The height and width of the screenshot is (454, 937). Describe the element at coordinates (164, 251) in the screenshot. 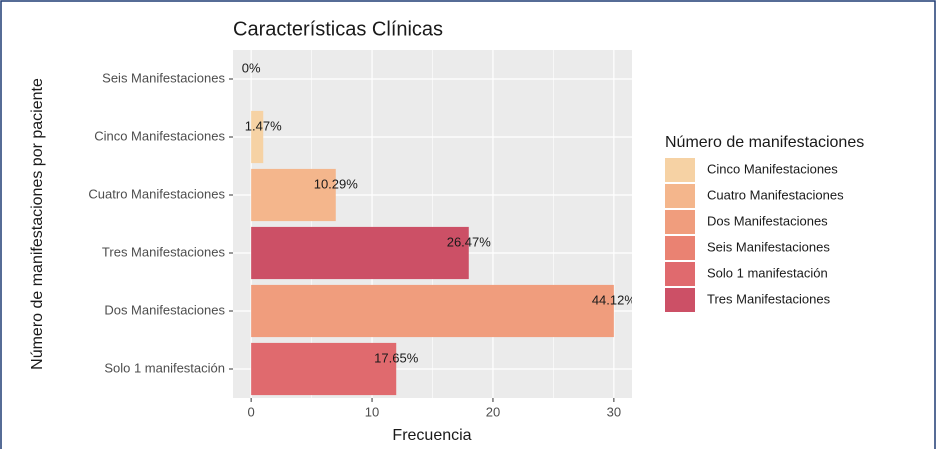

I see `y-tick-label: Tres Manifestaciones` at that location.